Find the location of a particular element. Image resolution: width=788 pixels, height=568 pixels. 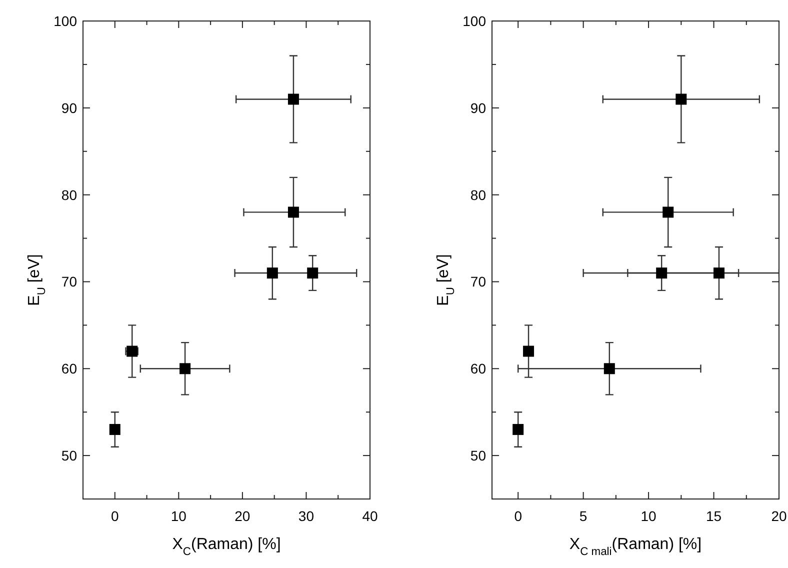

x-tick-label: 40 is located at coordinates (370, 516).